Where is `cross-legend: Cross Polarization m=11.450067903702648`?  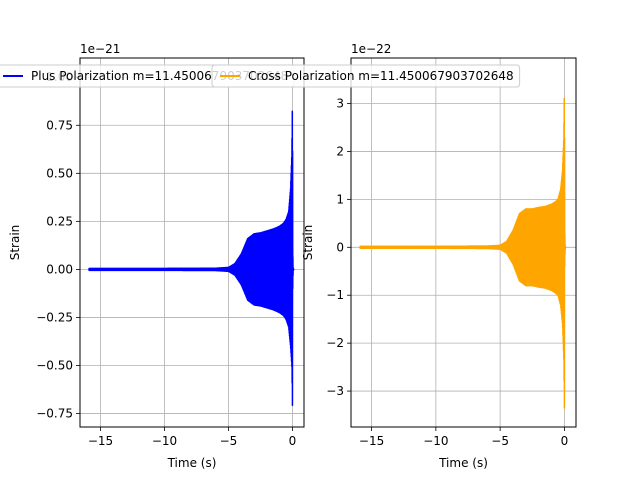
cross-legend: Cross Polarization m=11.450067903702648 is located at coordinates (366, 76).